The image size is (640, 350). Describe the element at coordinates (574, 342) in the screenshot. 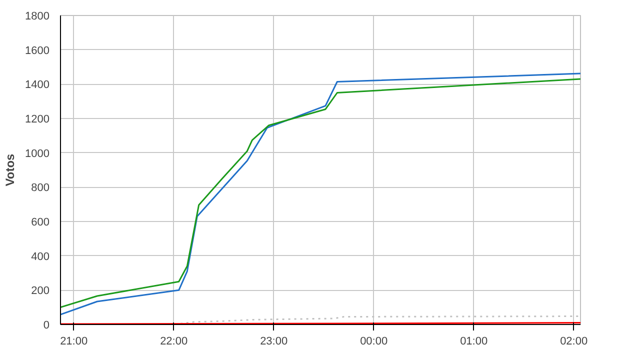

I see `x-tick-label: 02:00` at that location.